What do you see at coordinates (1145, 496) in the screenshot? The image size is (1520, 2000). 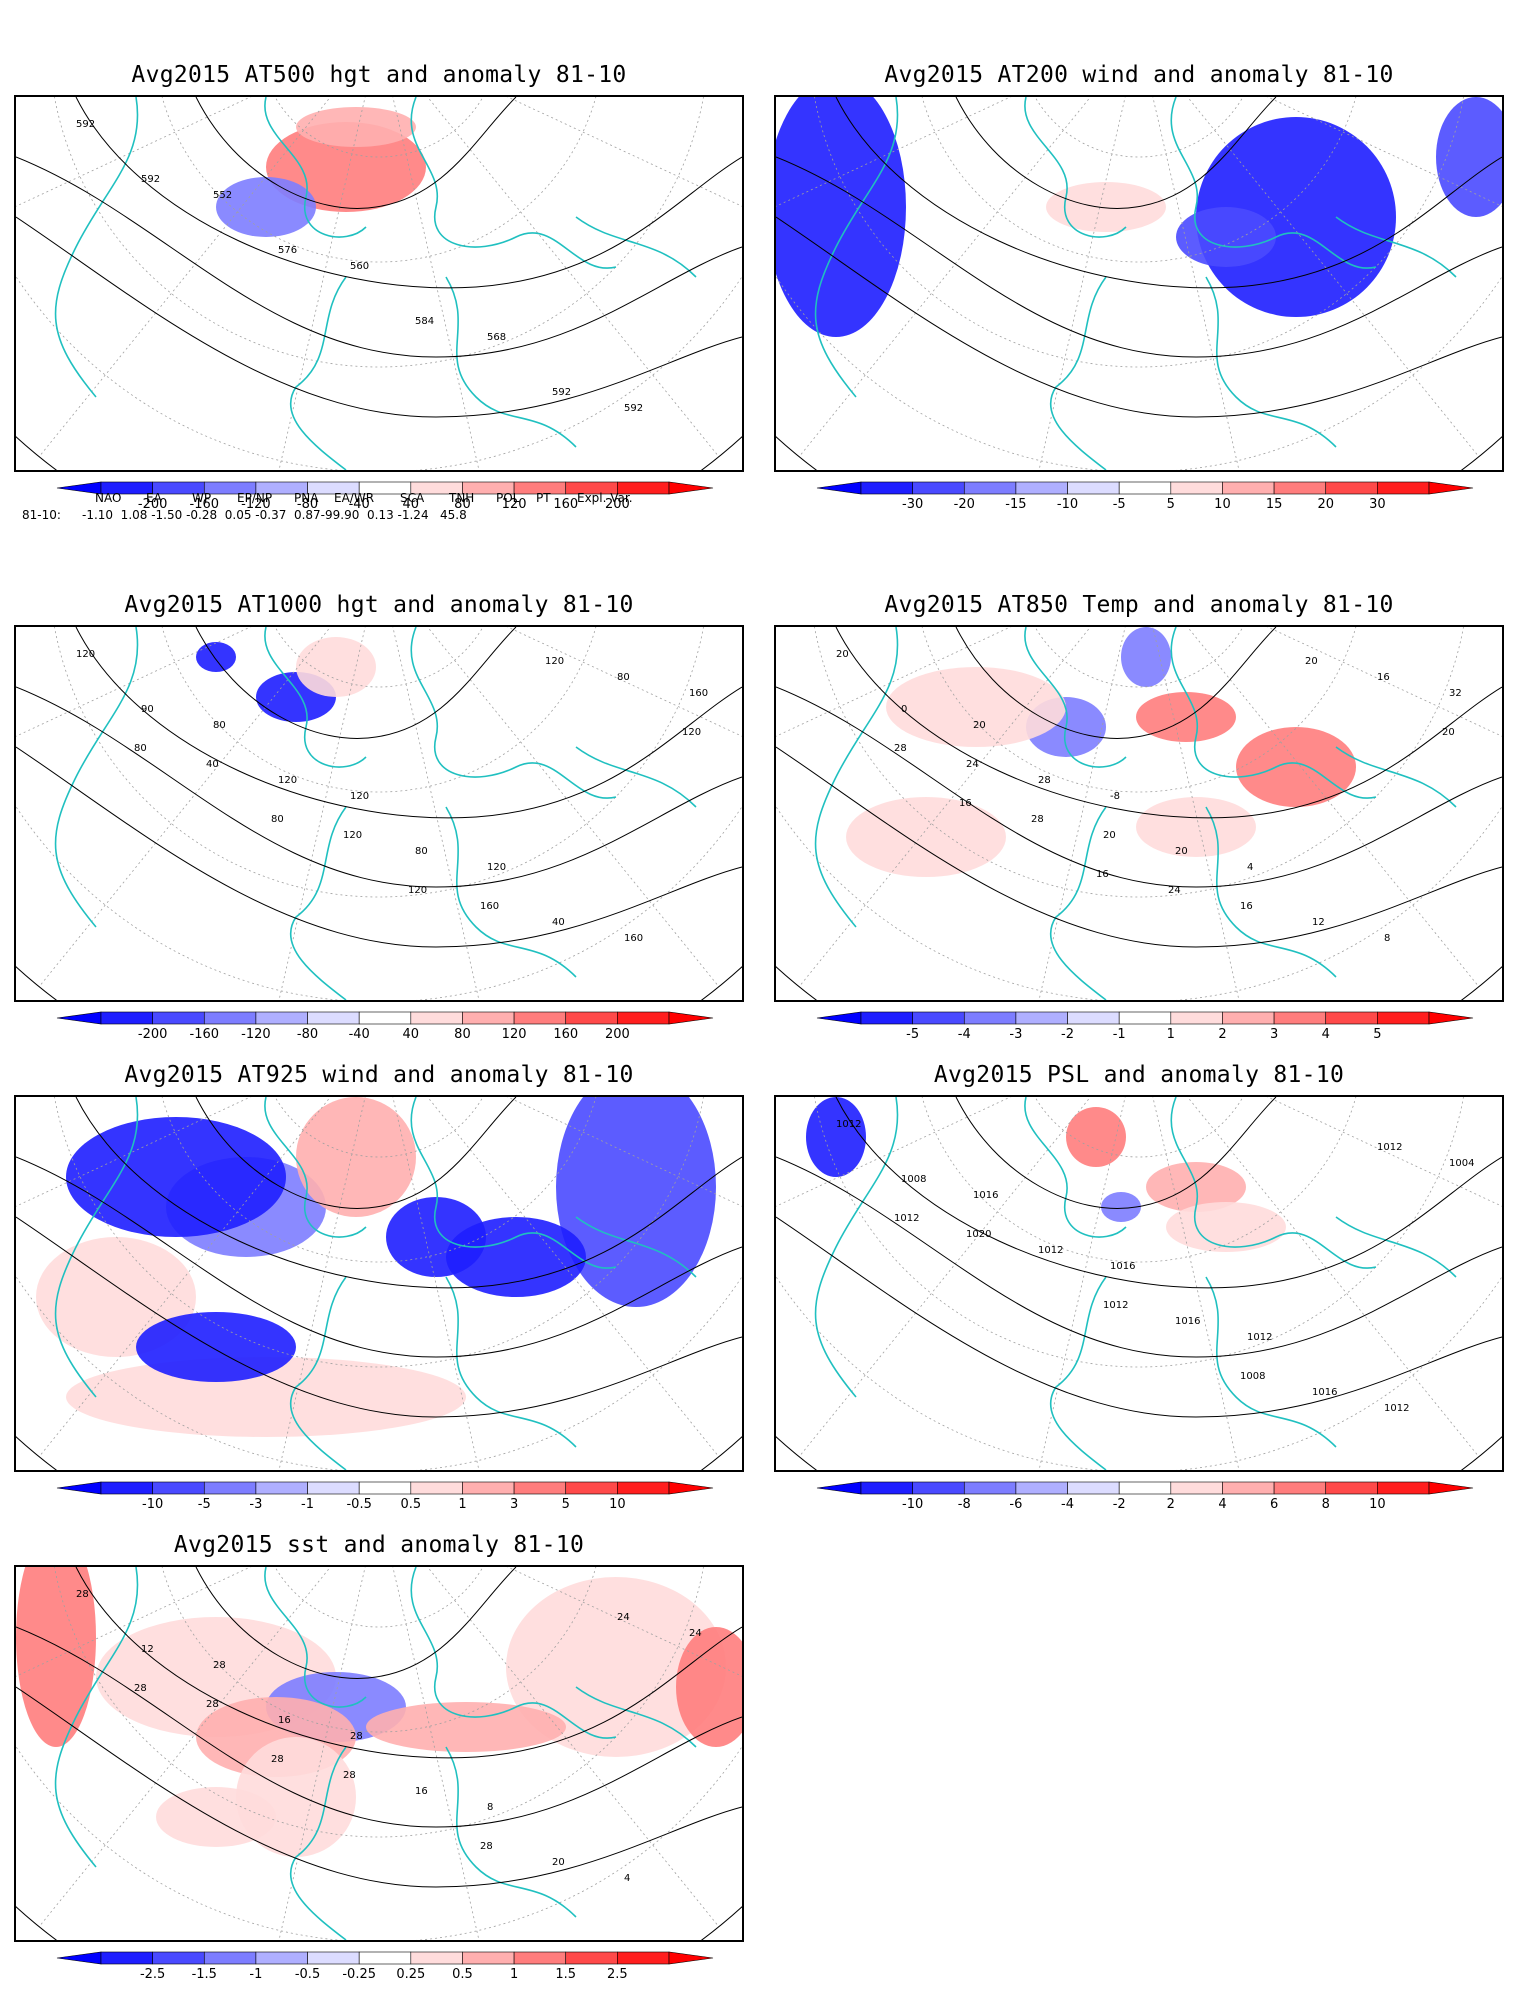 I see `colorbar-svg: -30 -20 -15 -10 -5 5 10 15 20 30` at bounding box center [1145, 496].